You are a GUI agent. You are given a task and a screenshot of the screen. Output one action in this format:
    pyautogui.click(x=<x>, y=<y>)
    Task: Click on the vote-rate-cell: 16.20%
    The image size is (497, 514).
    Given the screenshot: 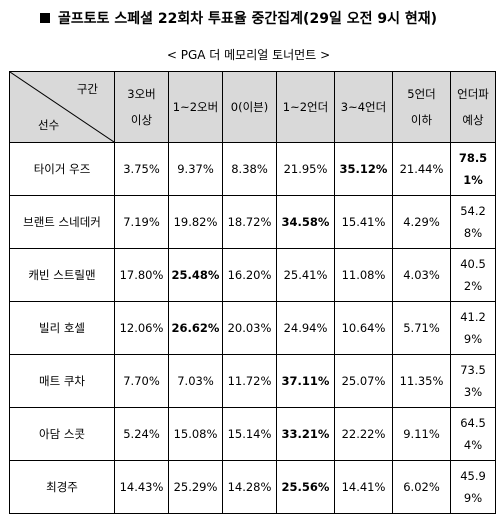 What is the action you would take?
    pyautogui.click(x=249, y=275)
    